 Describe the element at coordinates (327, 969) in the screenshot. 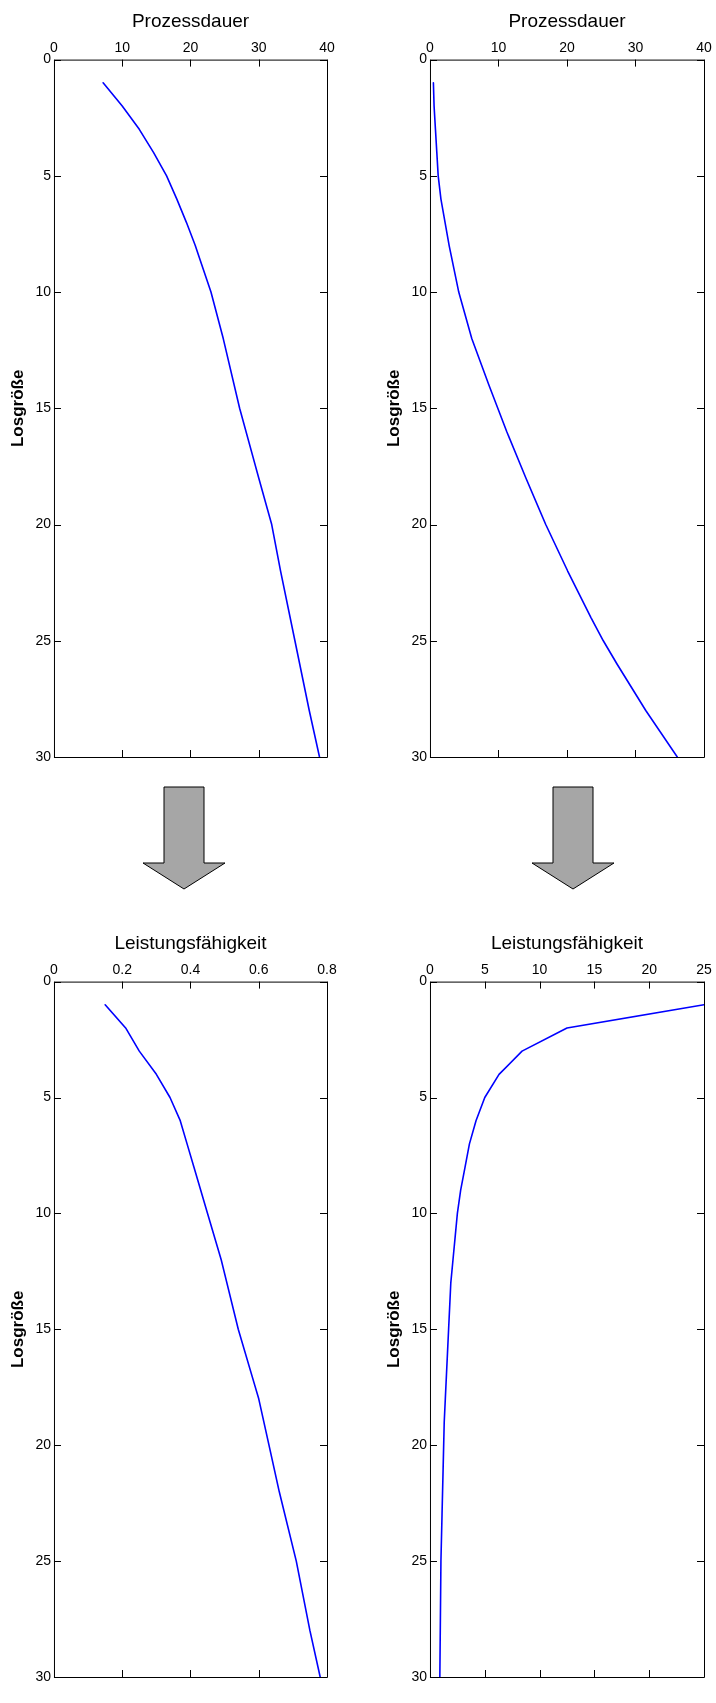

I see `x-tick-label: 0.8` at that location.